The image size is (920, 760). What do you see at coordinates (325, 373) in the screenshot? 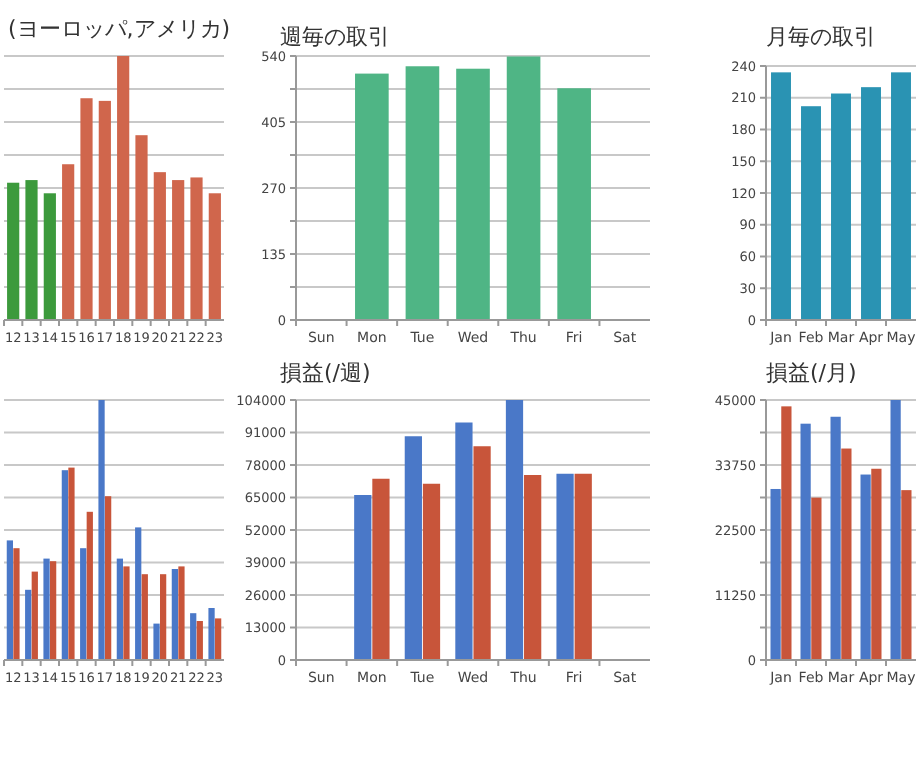
I see `chart-title: 損益(/週)` at bounding box center [325, 373].